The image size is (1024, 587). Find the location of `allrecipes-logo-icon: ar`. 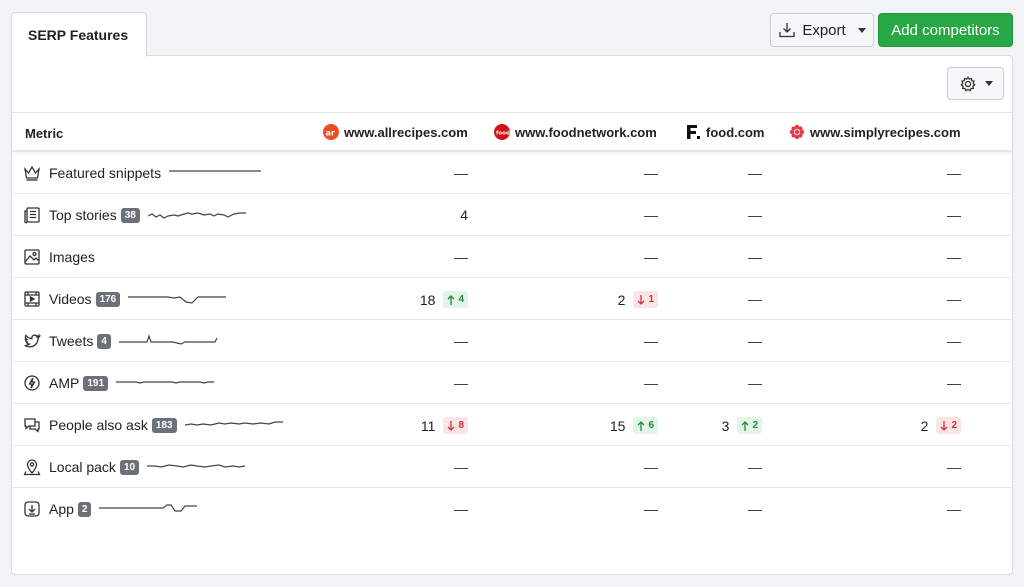

allrecipes-logo-icon: ar is located at coordinates (331, 132).